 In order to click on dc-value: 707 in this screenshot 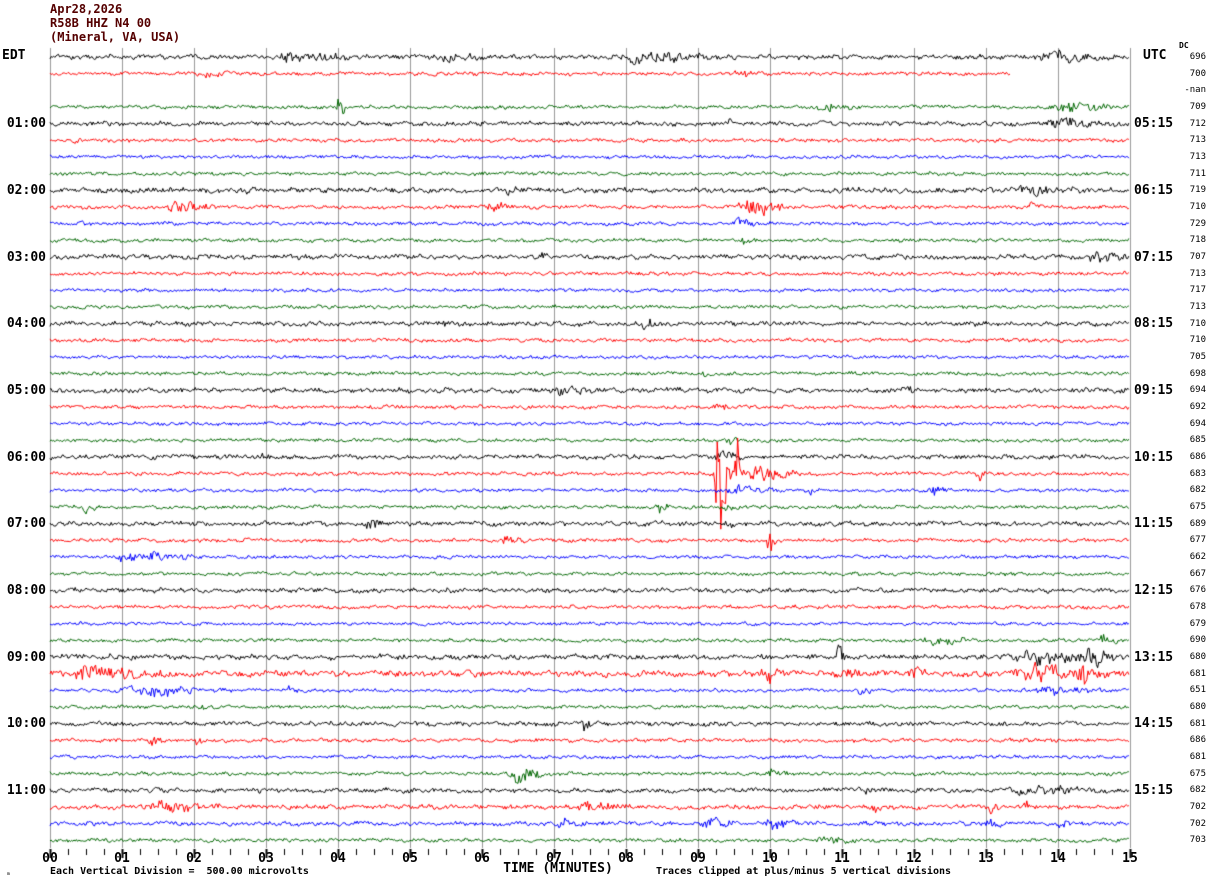, I will do `click(1197, 257)`.